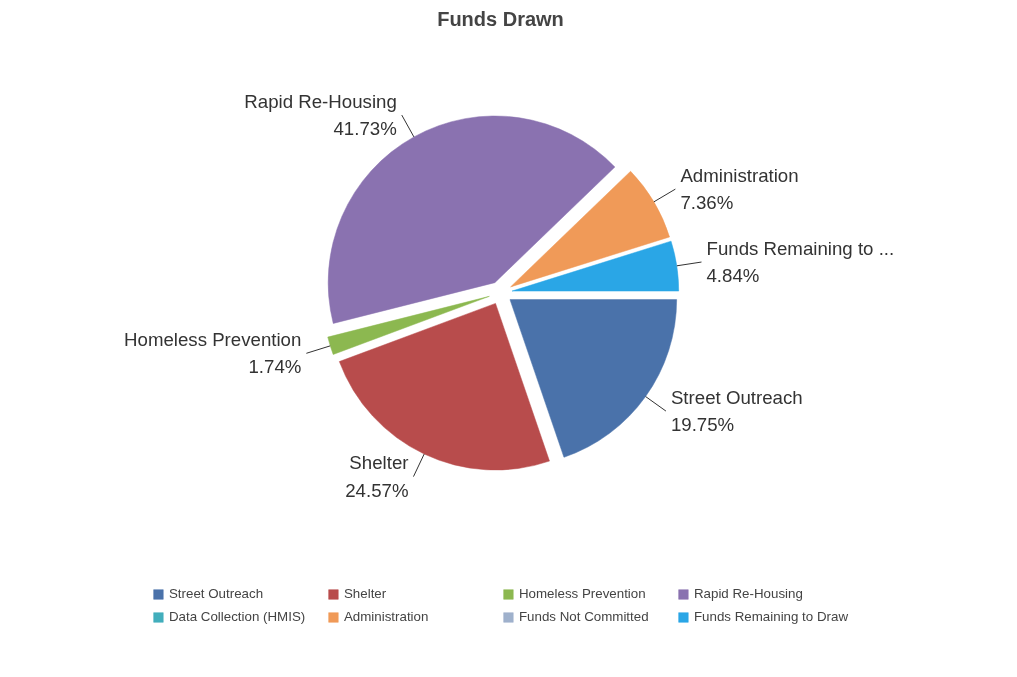  What do you see at coordinates (365, 593) in the screenshot?
I see `legend-label: Shelter` at bounding box center [365, 593].